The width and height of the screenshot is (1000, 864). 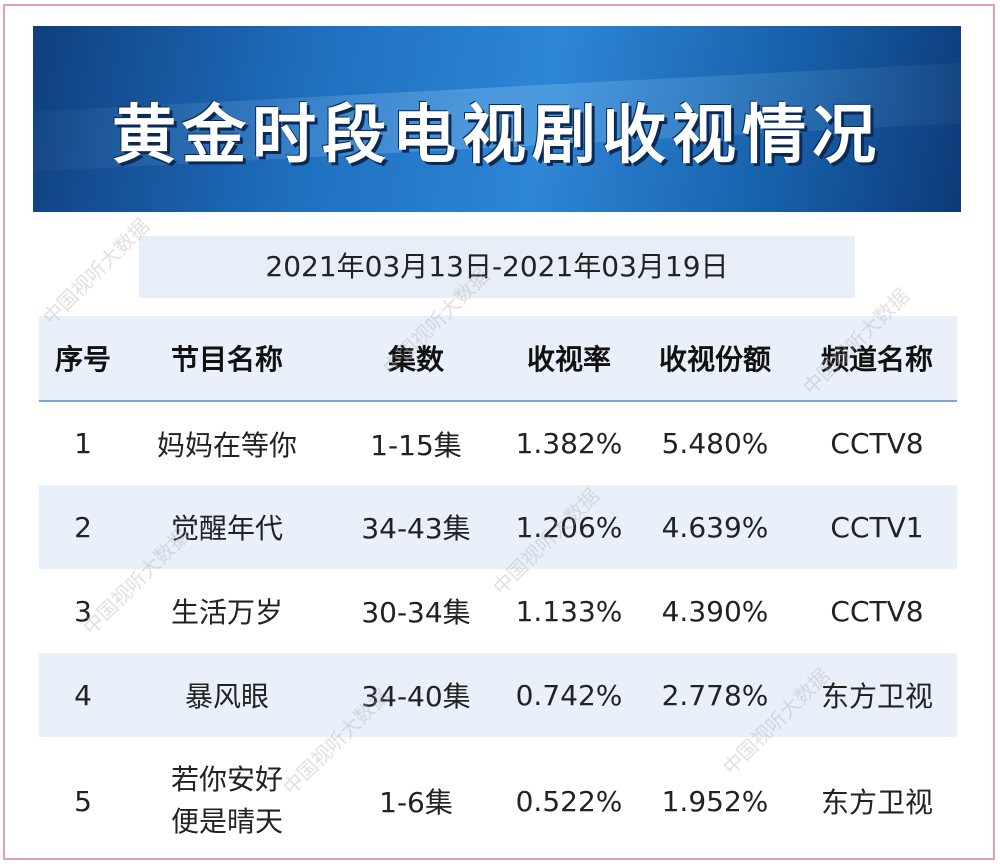 What do you see at coordinates (498, 611) in the screenshot?
I see `table-row: 3 生活万岁 30-34集 1.133% 4.390% CCTV8` at bounding box center [498, 611].